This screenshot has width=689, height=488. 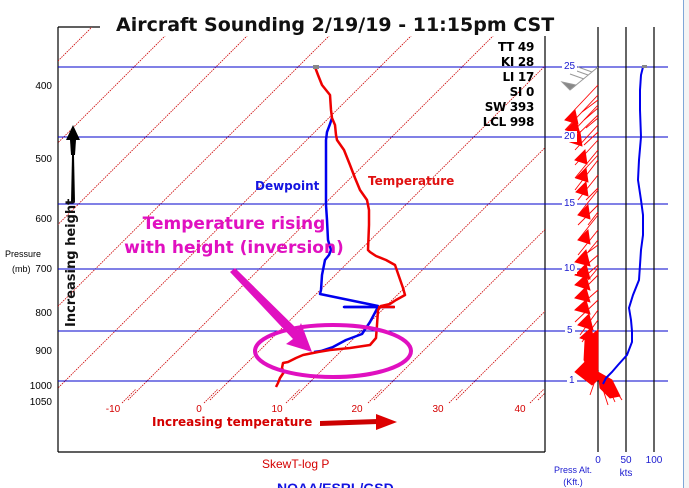 I want to click on dewpoint-trace, so click(x=346, y=235).